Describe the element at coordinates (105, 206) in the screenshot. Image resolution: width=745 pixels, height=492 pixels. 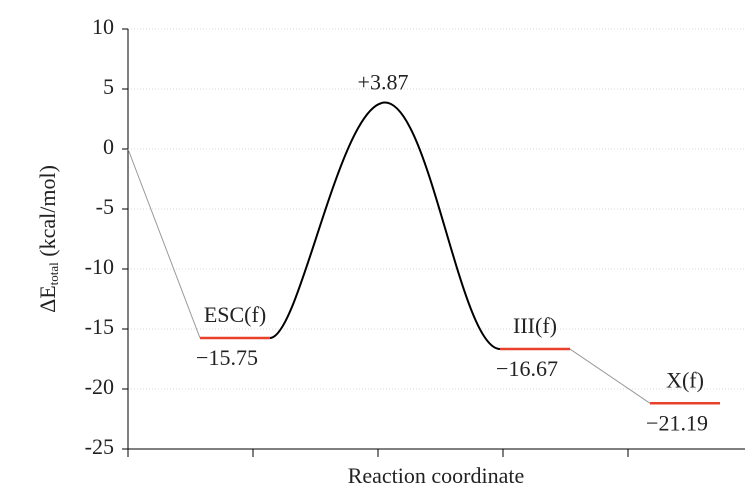
I see `y-tick-label: -5` at that location.